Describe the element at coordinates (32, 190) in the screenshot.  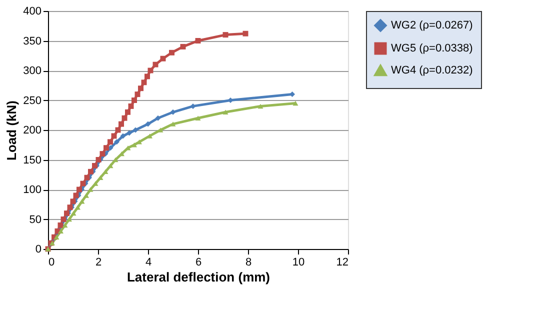
I see `y-tick-label: 100` at that location.